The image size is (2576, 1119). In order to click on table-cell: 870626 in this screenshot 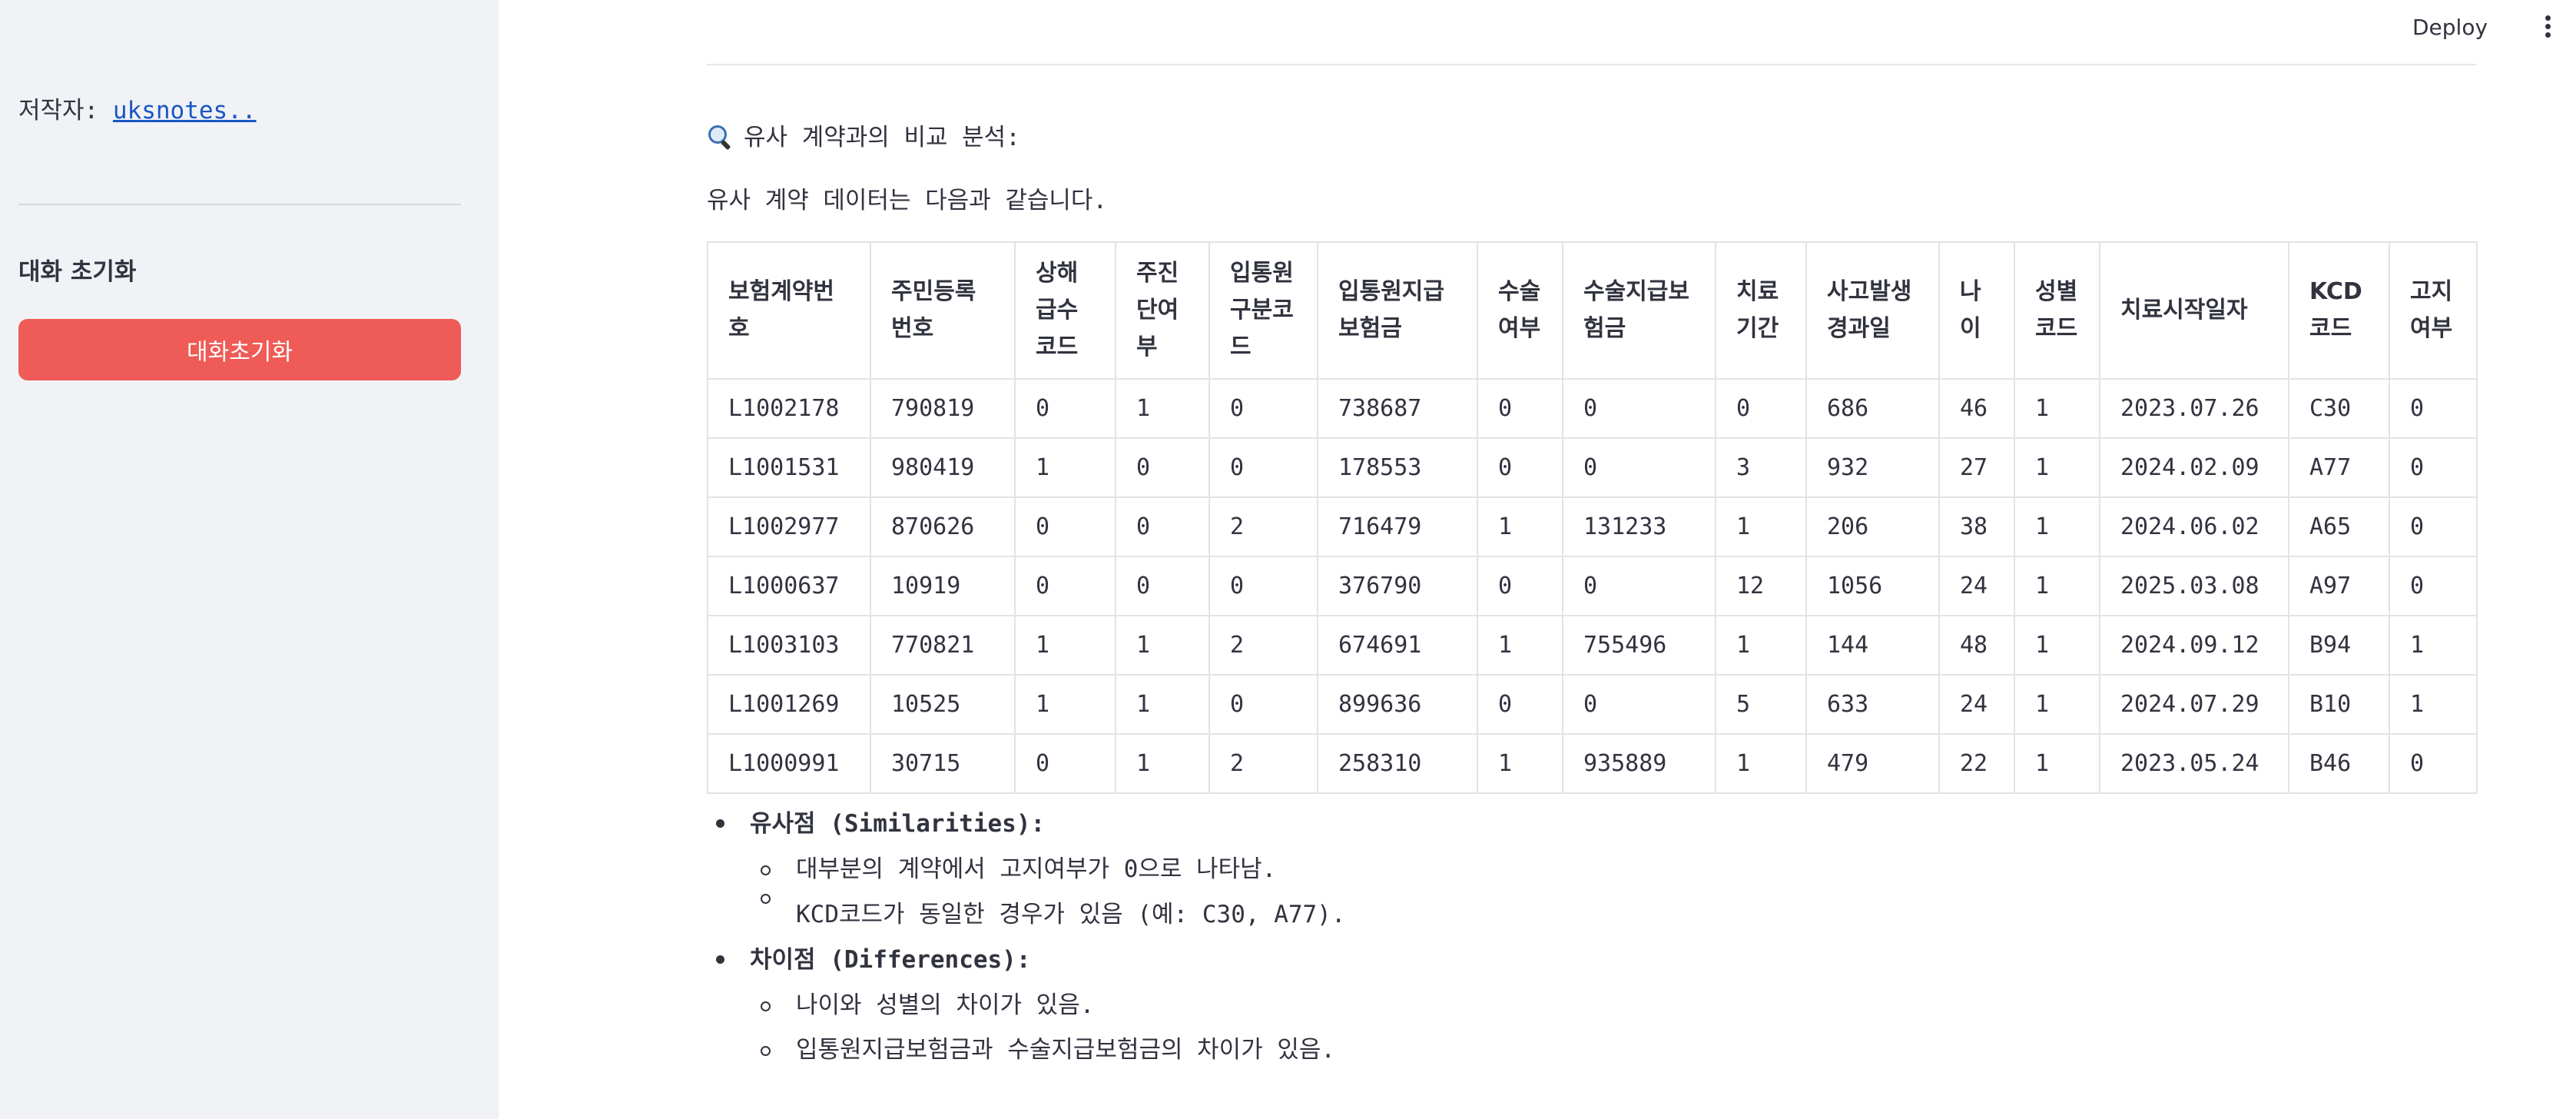, I will do `click(943, 526)`.